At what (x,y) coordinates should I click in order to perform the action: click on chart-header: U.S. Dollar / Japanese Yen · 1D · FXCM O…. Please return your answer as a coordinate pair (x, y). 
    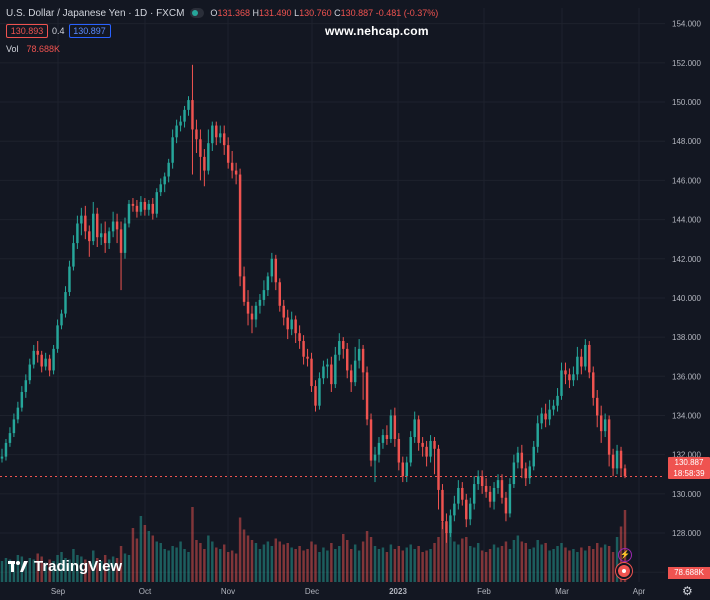
    Looking at the image, I should click on (222, 13).